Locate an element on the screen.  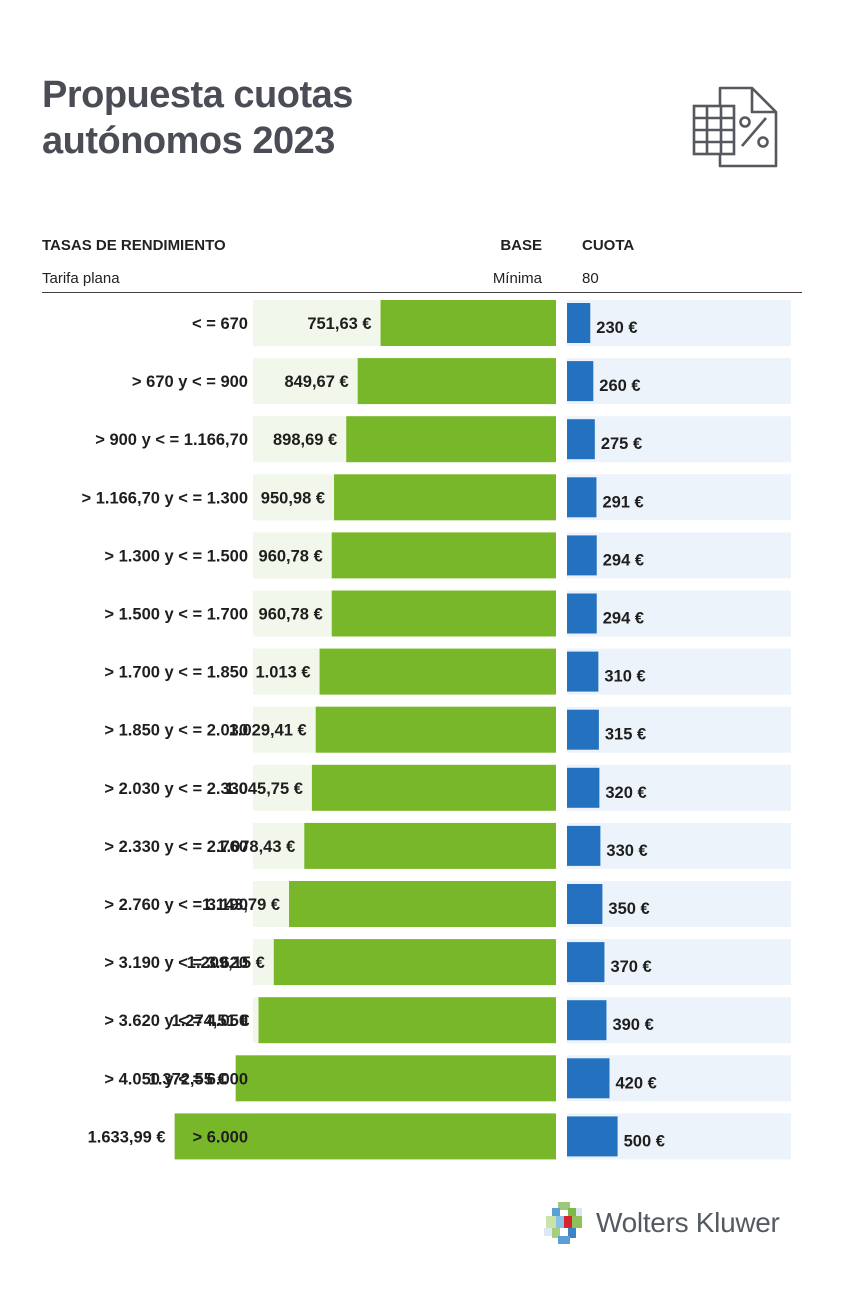
category-label-10: > 2.760 y < = 3.190 is located at coordinates (176, 905).